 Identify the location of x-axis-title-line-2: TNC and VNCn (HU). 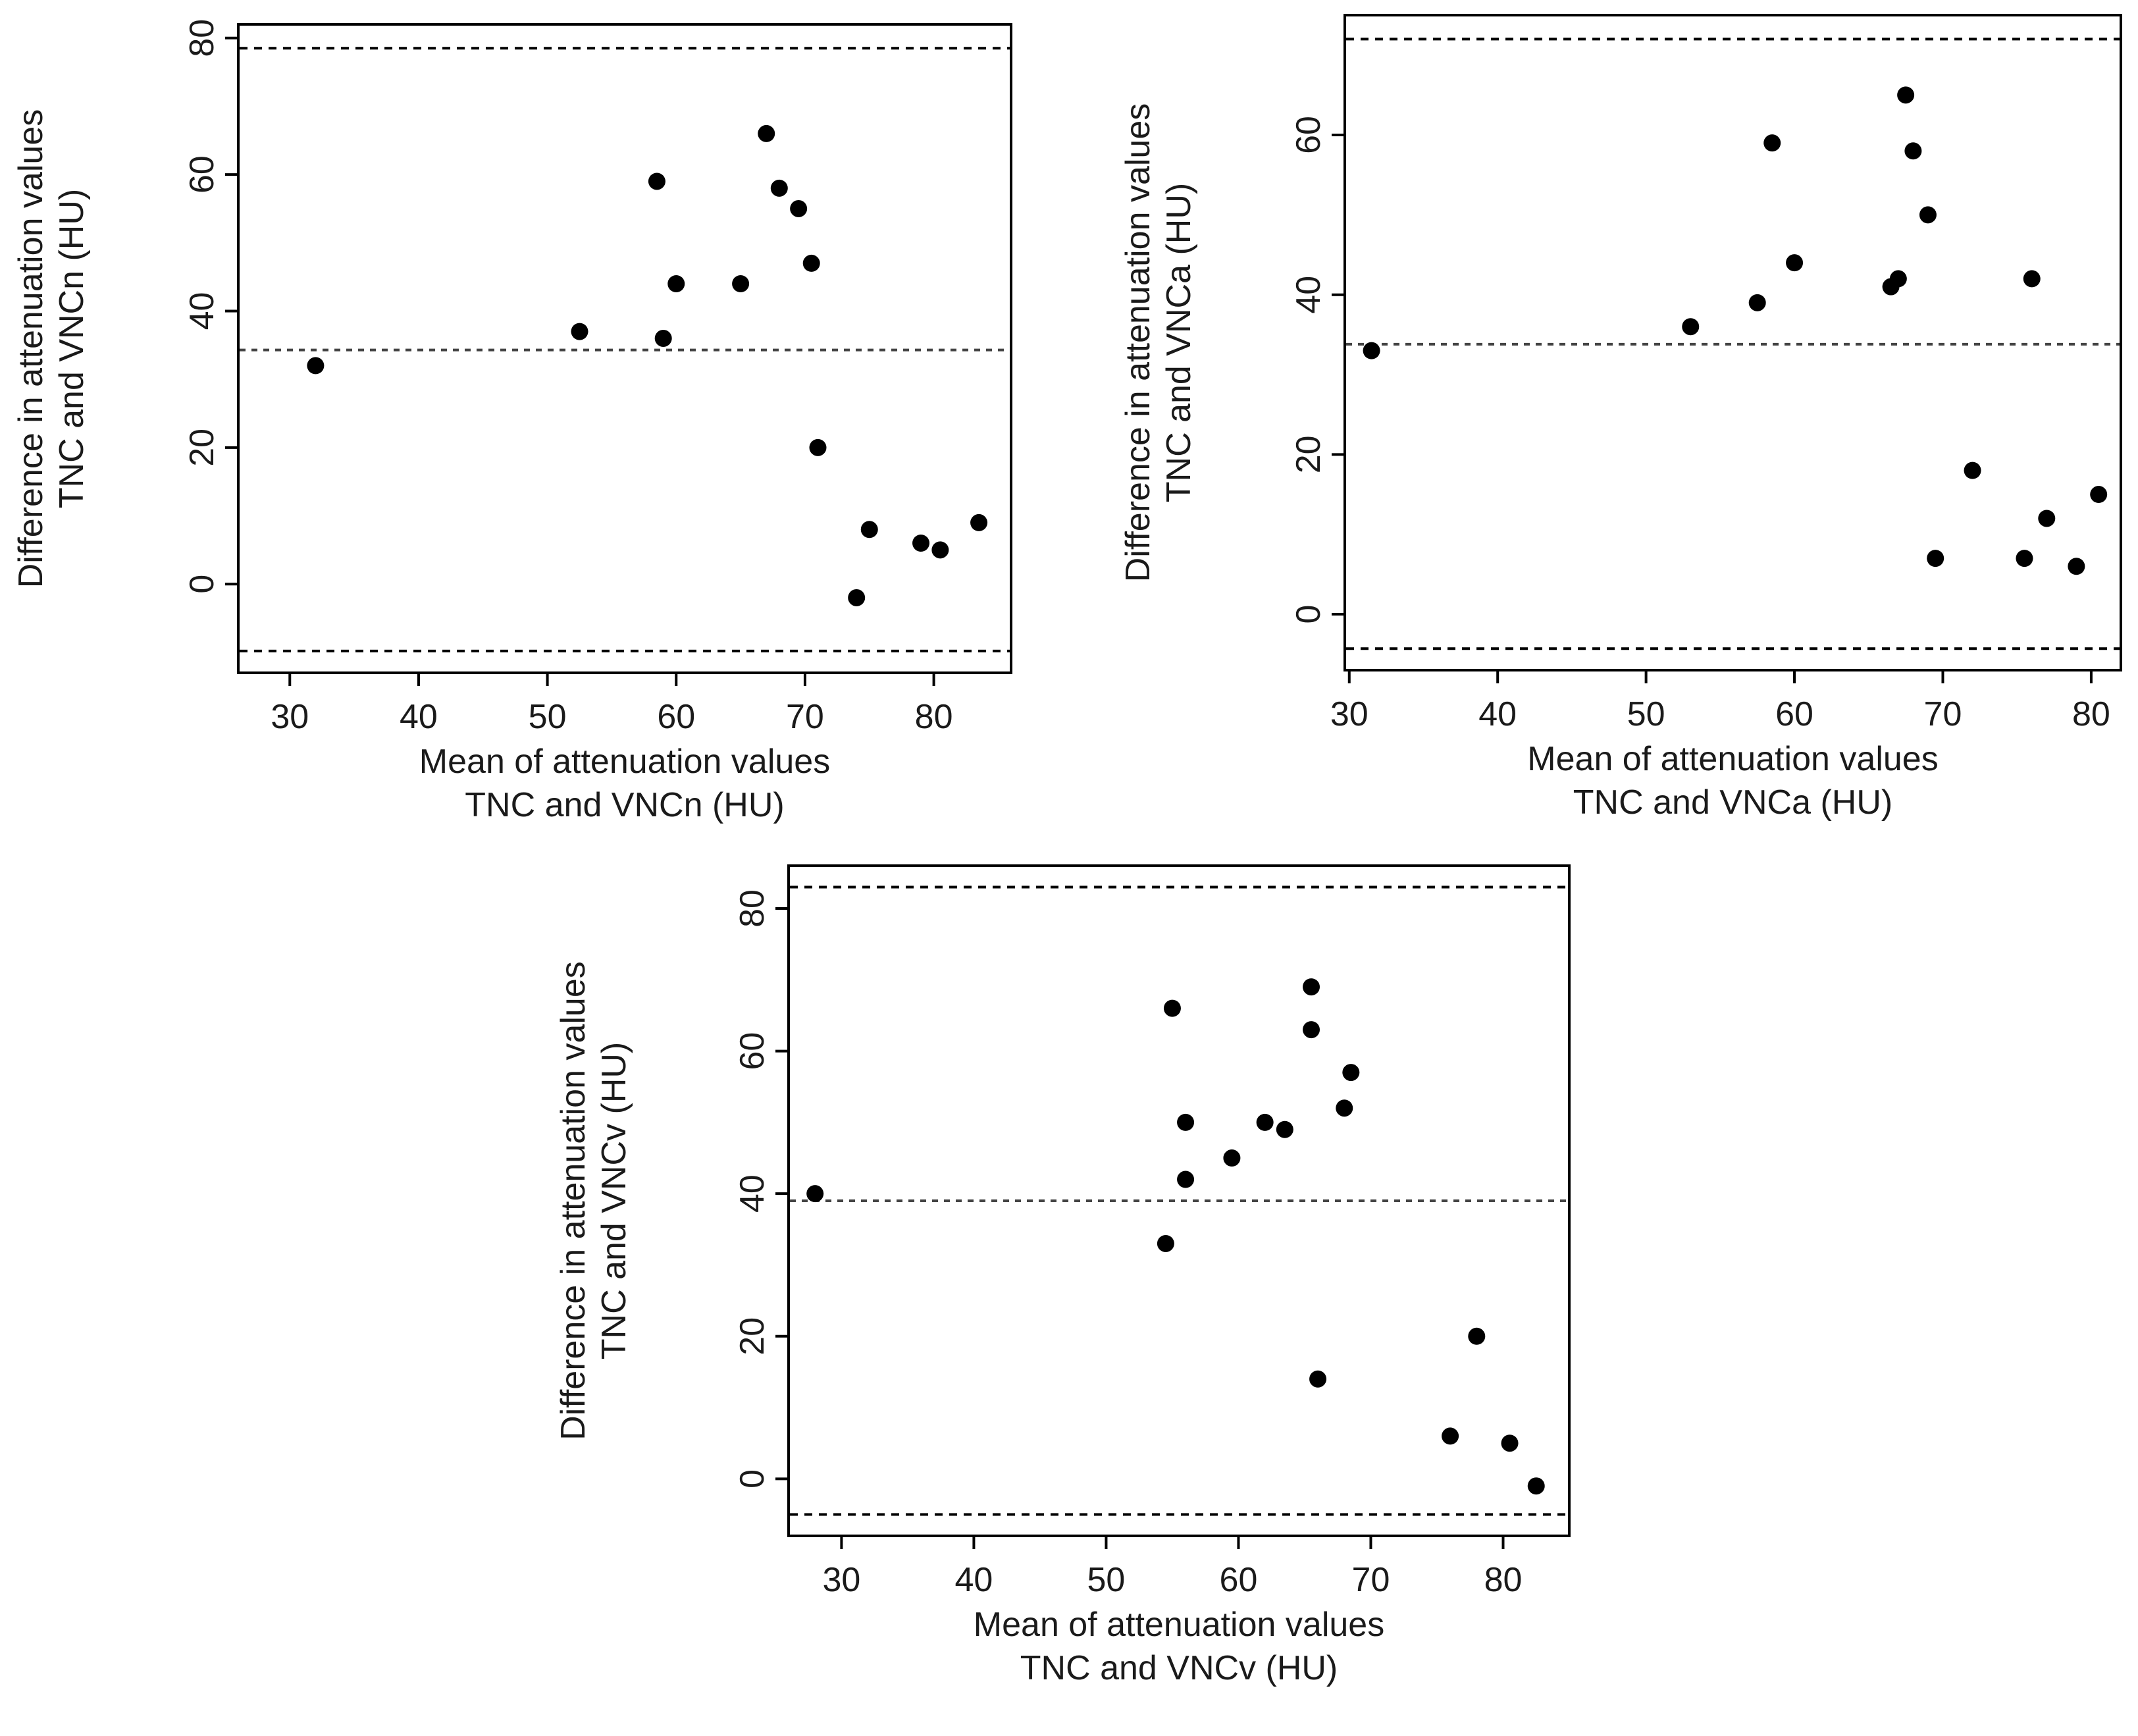
(625, 805).